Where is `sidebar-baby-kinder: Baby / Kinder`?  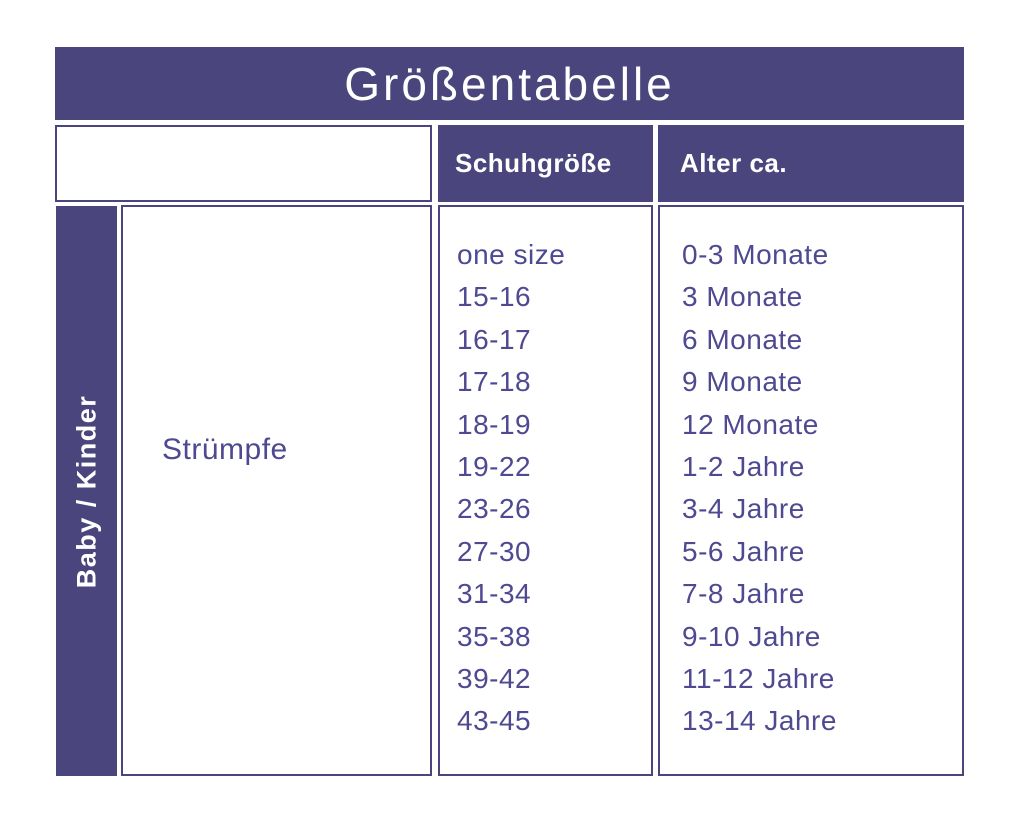
sidebar-baby-kinder: Baby / Kinder is located at coordinates (86, 491).